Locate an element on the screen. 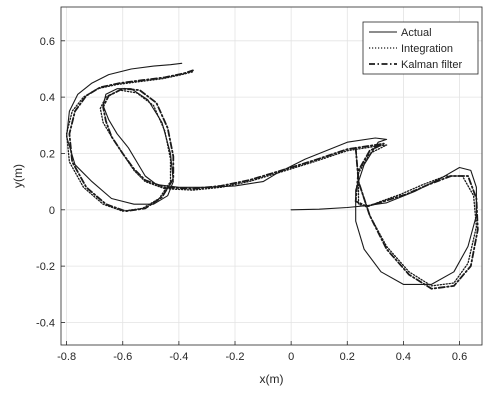  y-tick-label: 0.6 is located at coordinates (47, 42).